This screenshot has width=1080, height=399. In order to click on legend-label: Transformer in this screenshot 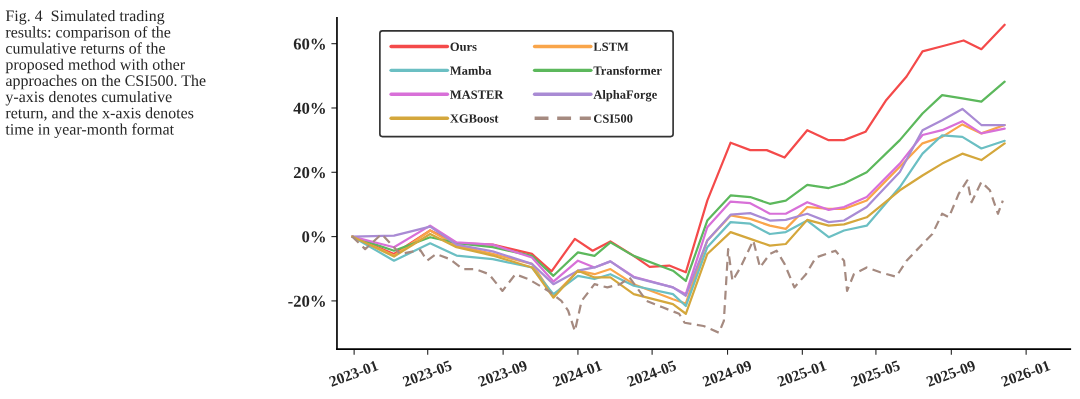, I will do `click(627, 70)`.